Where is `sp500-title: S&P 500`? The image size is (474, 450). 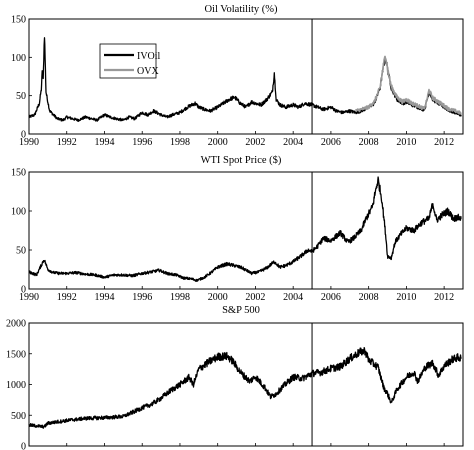 sp500-title: S&P 500 is located at coordinates (241, 310).